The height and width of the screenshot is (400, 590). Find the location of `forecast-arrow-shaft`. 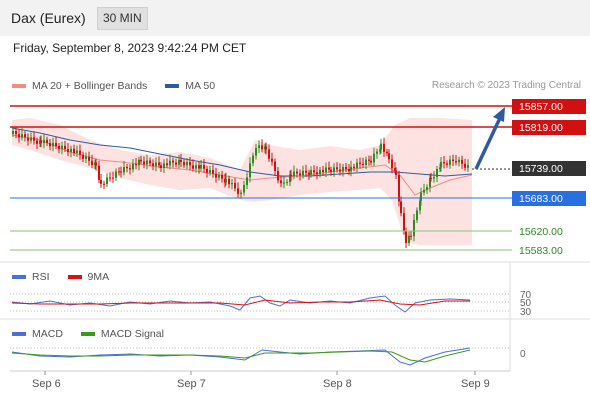

forecast-arrow-shaft is located at coordinates (488, 143).